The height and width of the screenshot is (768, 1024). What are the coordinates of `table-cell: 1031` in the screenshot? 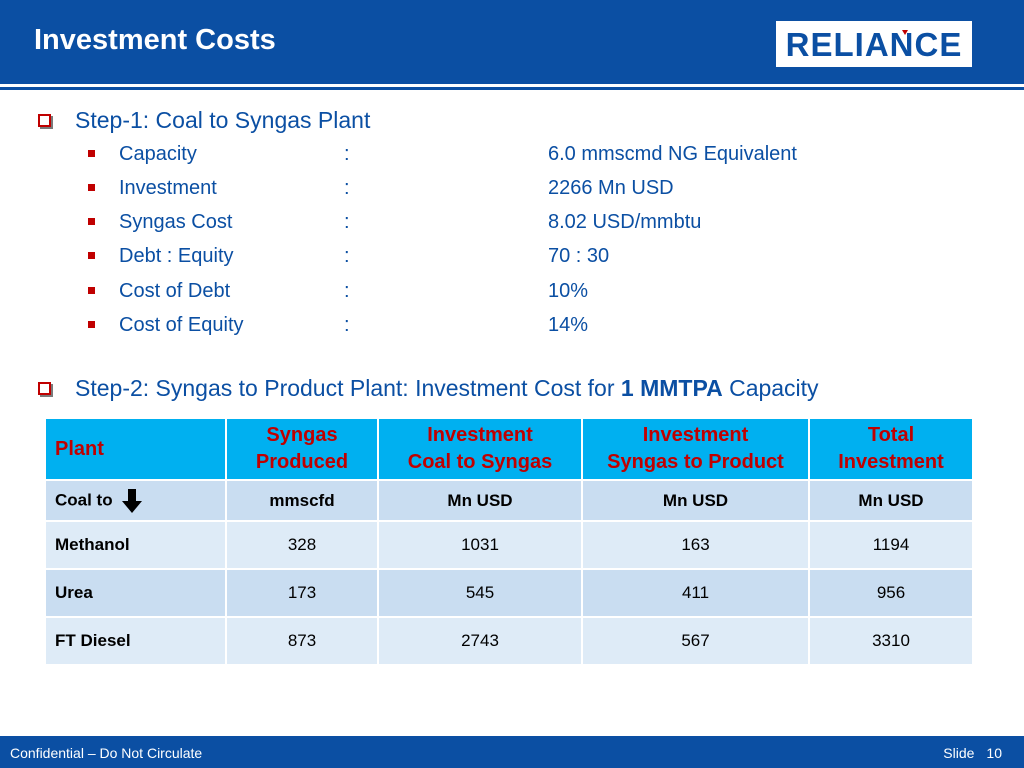 It's located at (480, 545).